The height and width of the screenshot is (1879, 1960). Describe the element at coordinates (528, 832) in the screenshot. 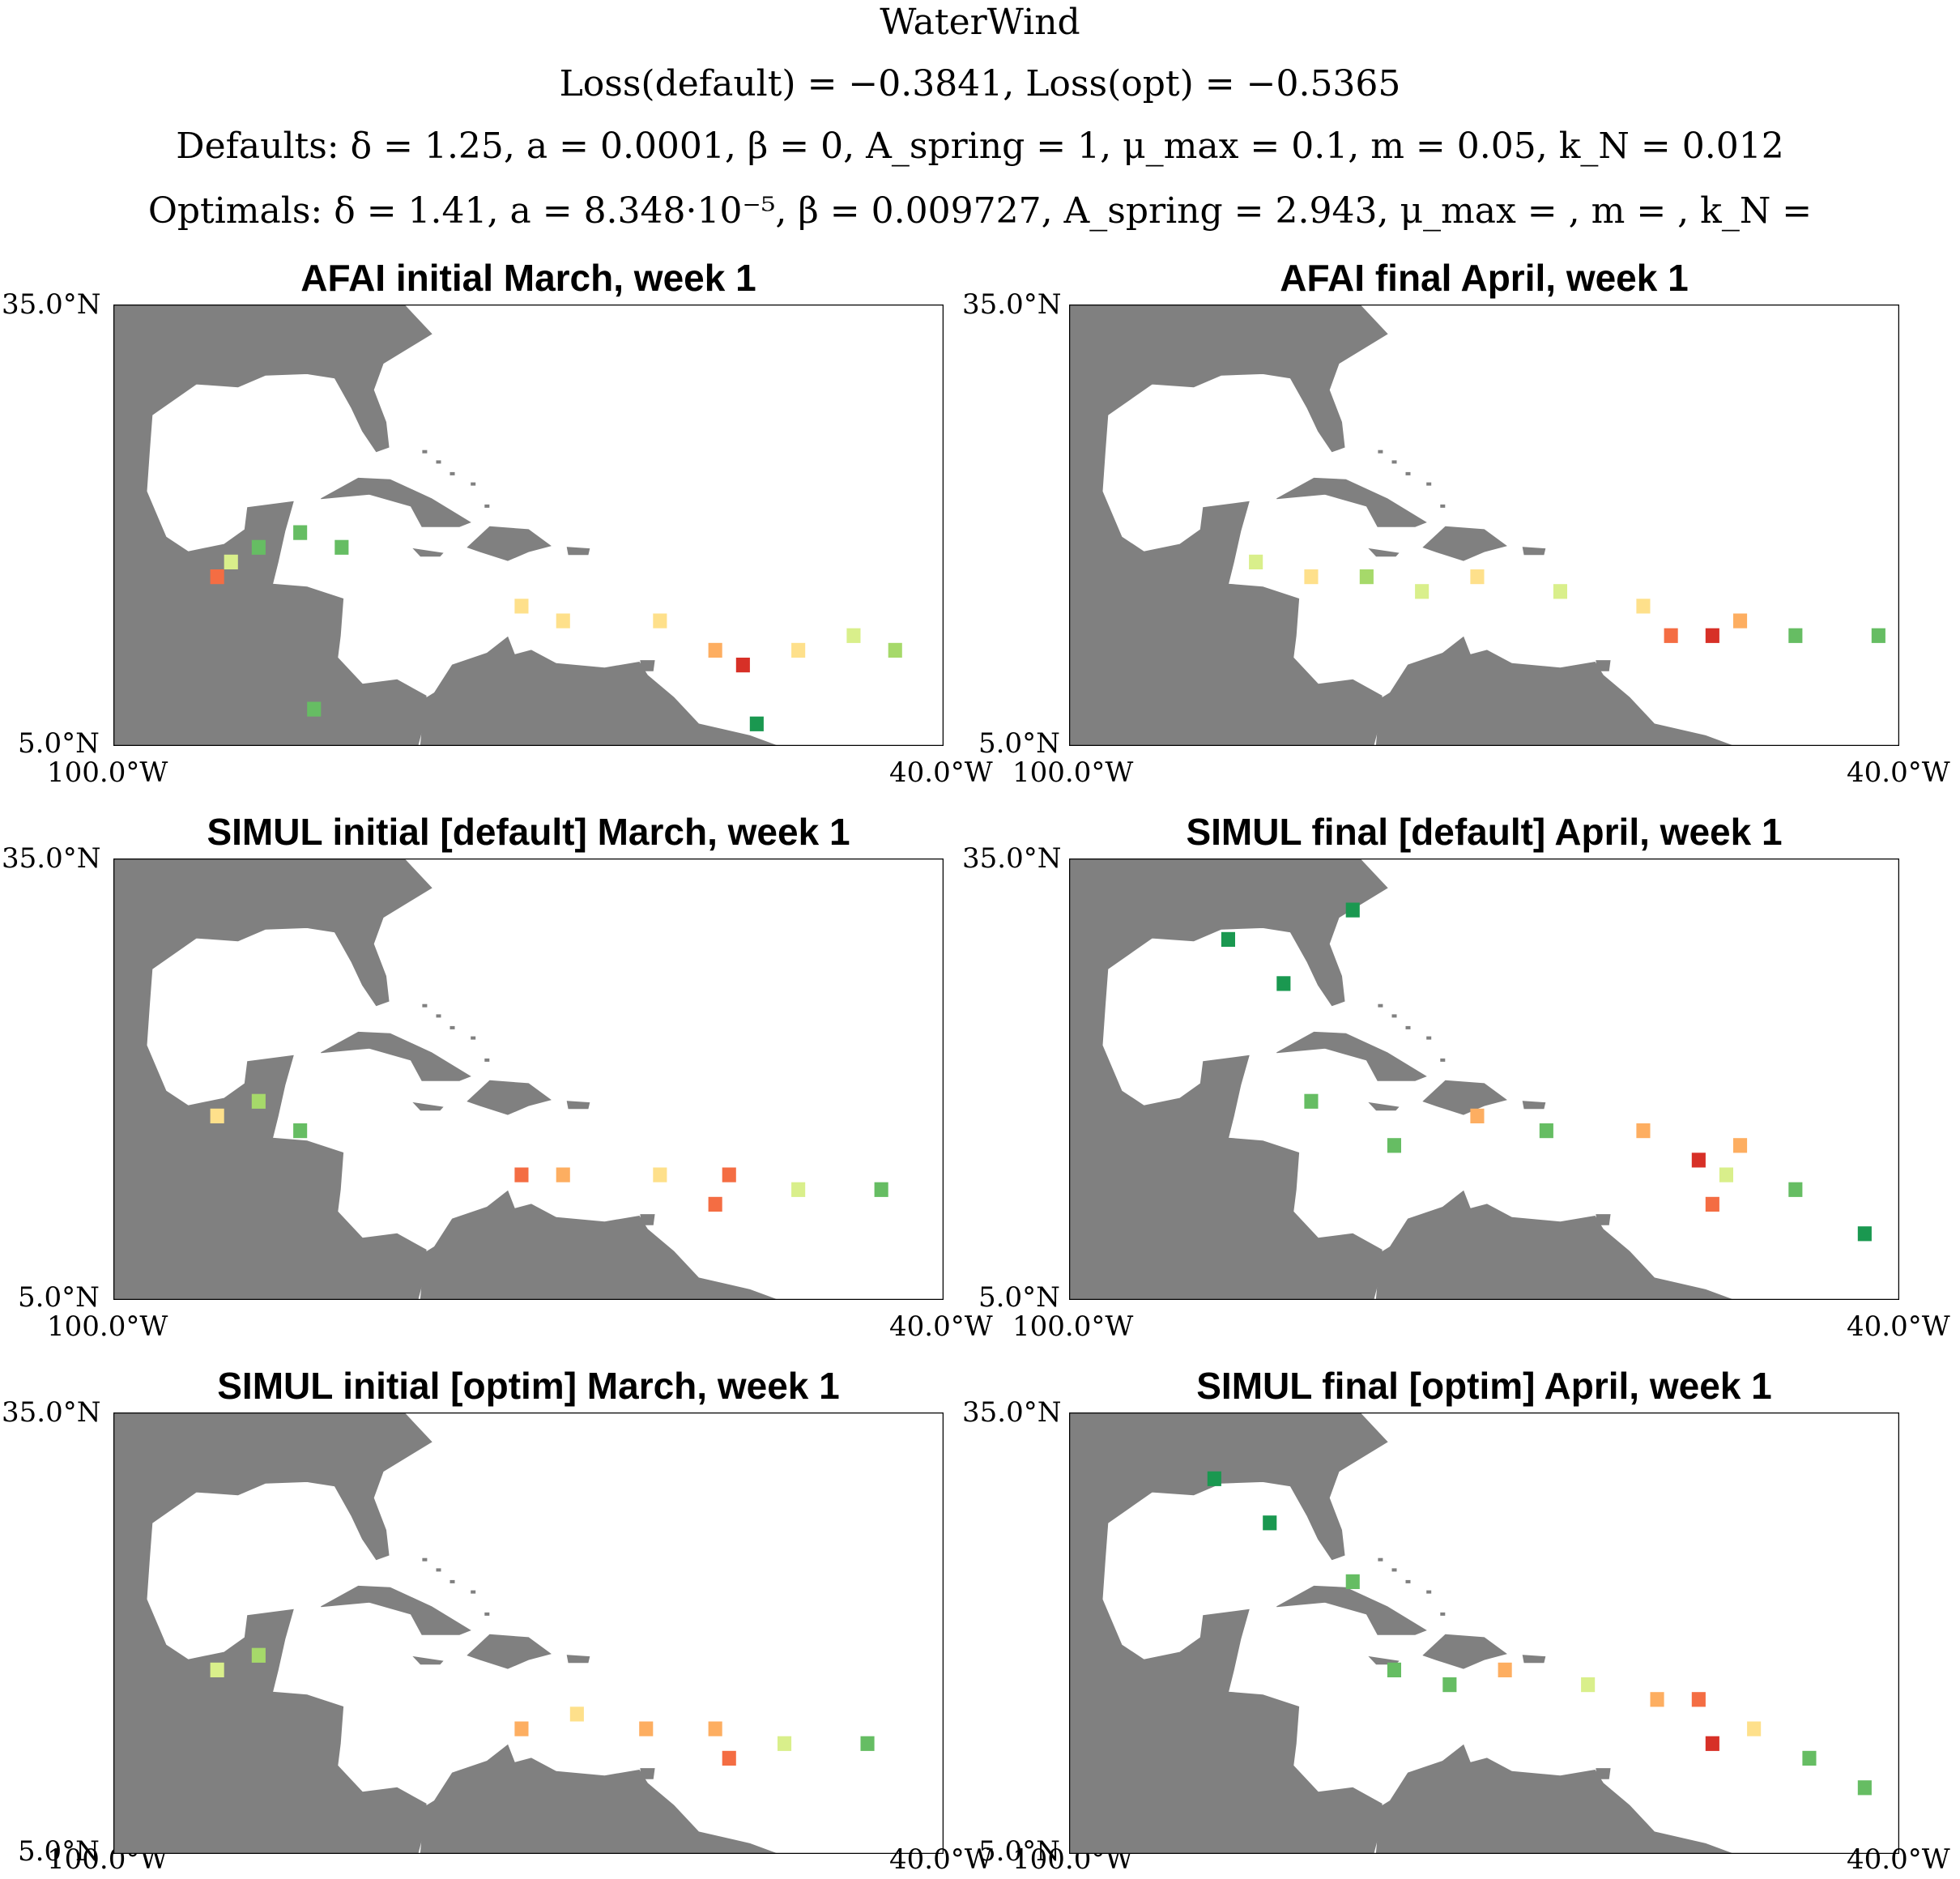

I see `panel-3-title: SIMUL initial [default] March, week 1` at that location.